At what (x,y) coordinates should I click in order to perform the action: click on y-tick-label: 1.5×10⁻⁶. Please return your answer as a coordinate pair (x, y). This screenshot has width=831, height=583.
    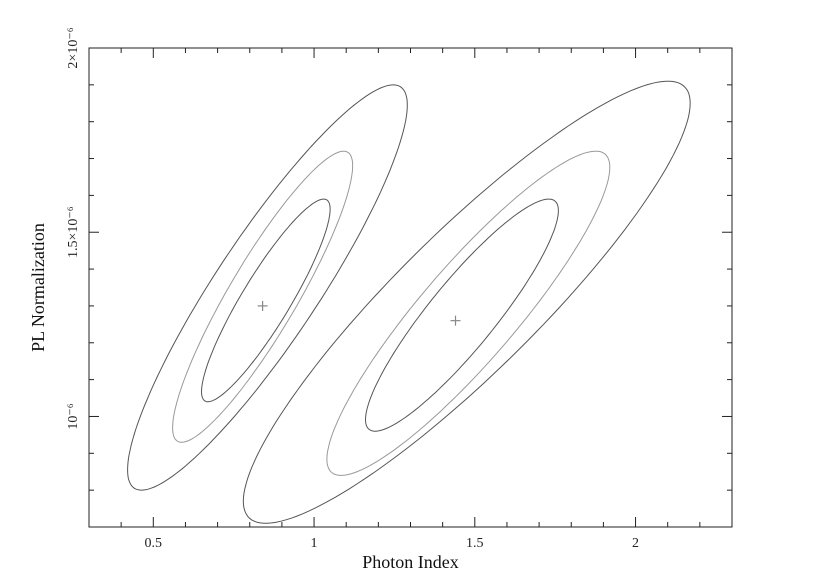
    Looking at the image, I should click on (73, 232).